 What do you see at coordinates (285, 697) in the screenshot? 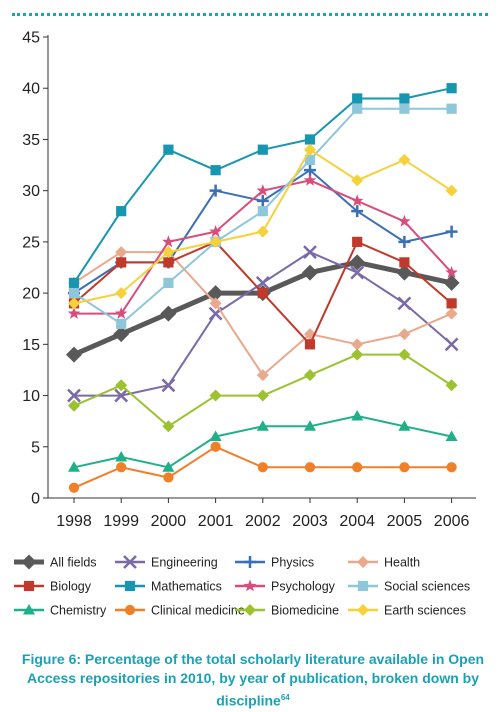
I see `caption-footnote: 64` at bounding box center [285, 697].